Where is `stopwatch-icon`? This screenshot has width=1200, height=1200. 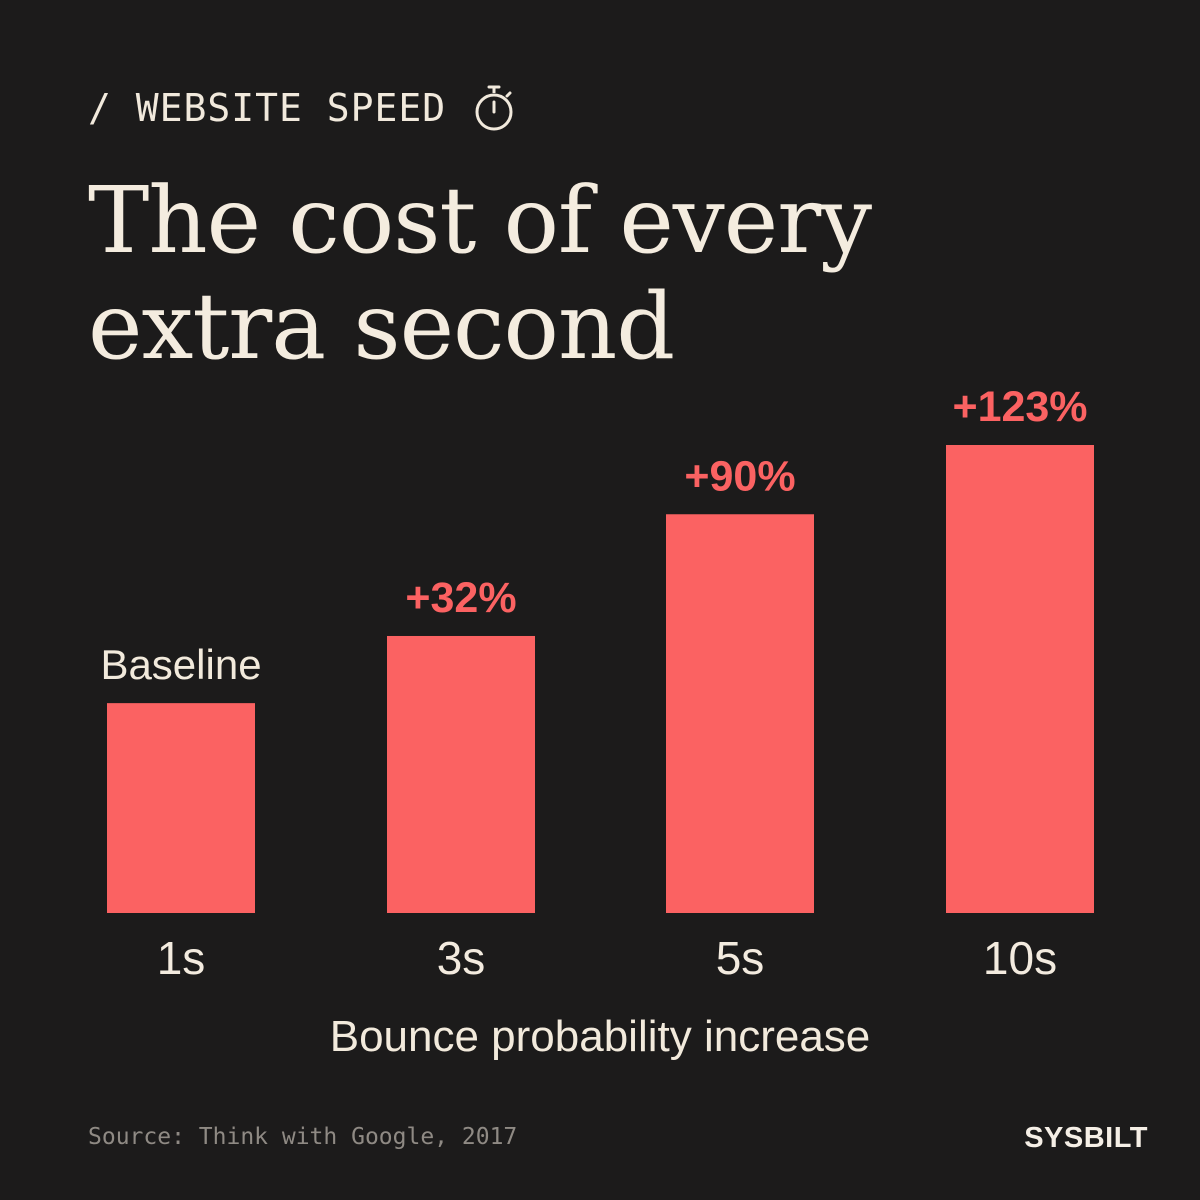 stopwatch-icon is located at coordinates (494, 108).